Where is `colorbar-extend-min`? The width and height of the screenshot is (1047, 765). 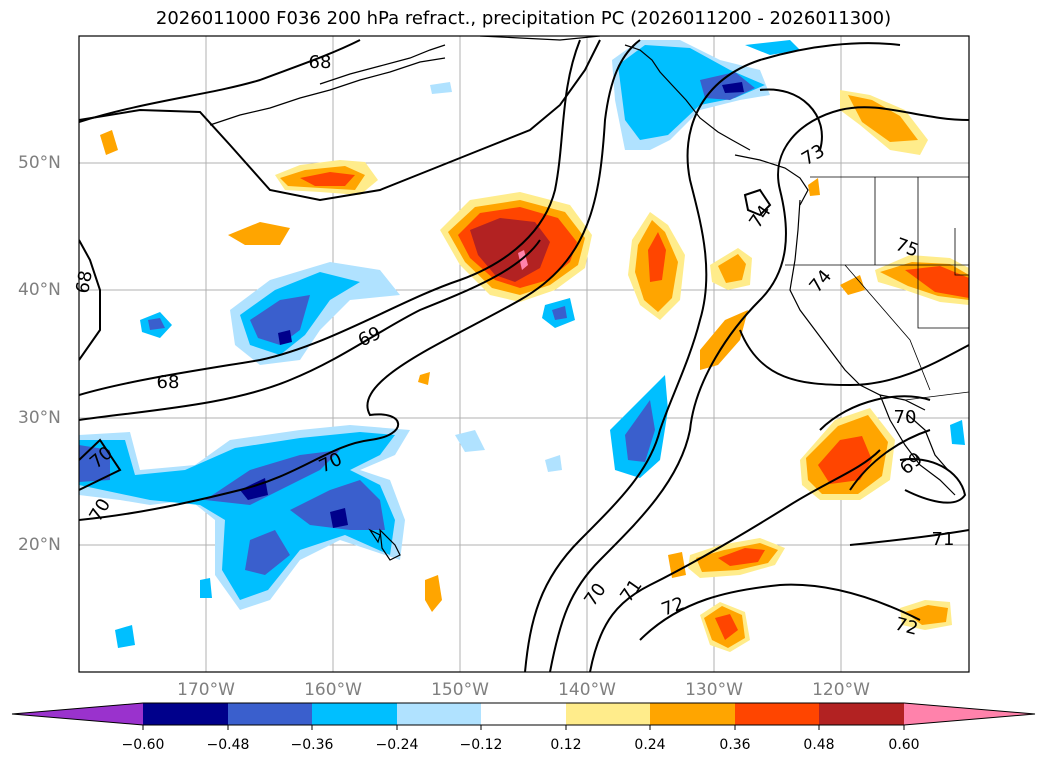
colorbar-extend-min is located at coordinates (77, 714).